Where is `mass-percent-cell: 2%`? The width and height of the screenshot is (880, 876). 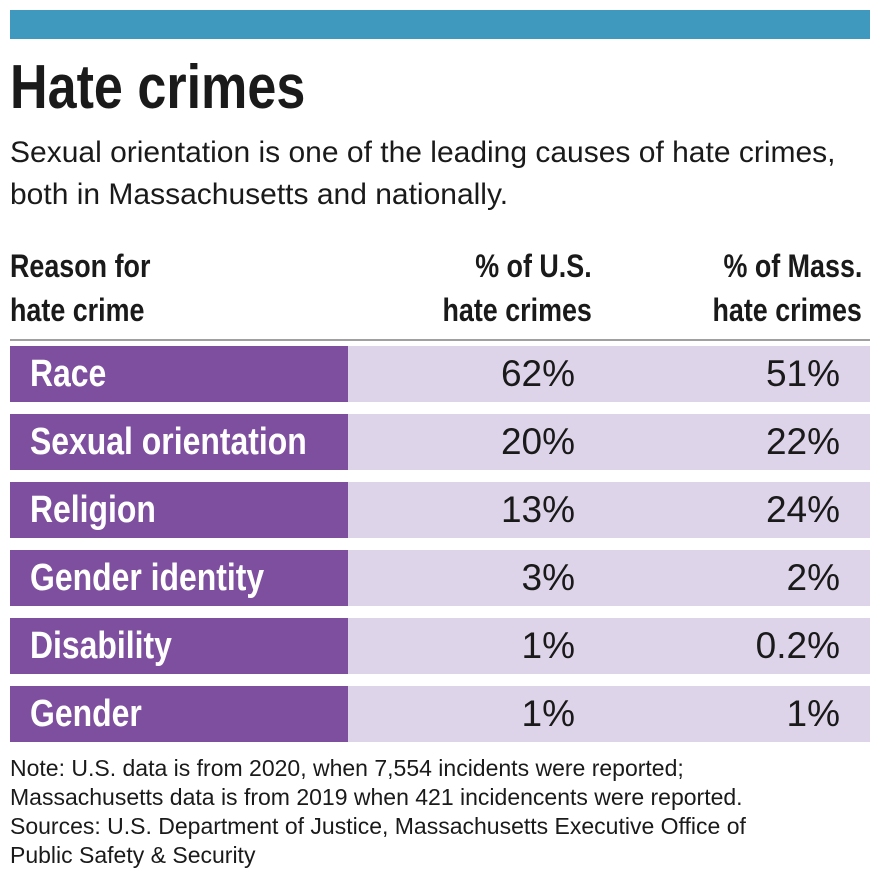
mass-percent-cell: 2% is located at coordinates (813, 577).